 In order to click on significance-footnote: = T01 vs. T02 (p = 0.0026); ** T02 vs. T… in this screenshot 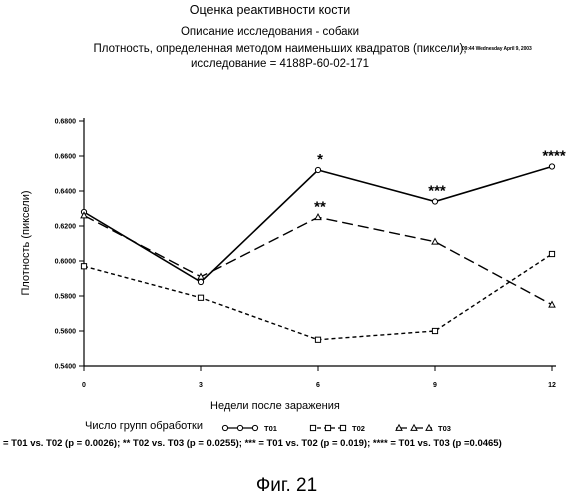, I will do `click(283, 444)`.